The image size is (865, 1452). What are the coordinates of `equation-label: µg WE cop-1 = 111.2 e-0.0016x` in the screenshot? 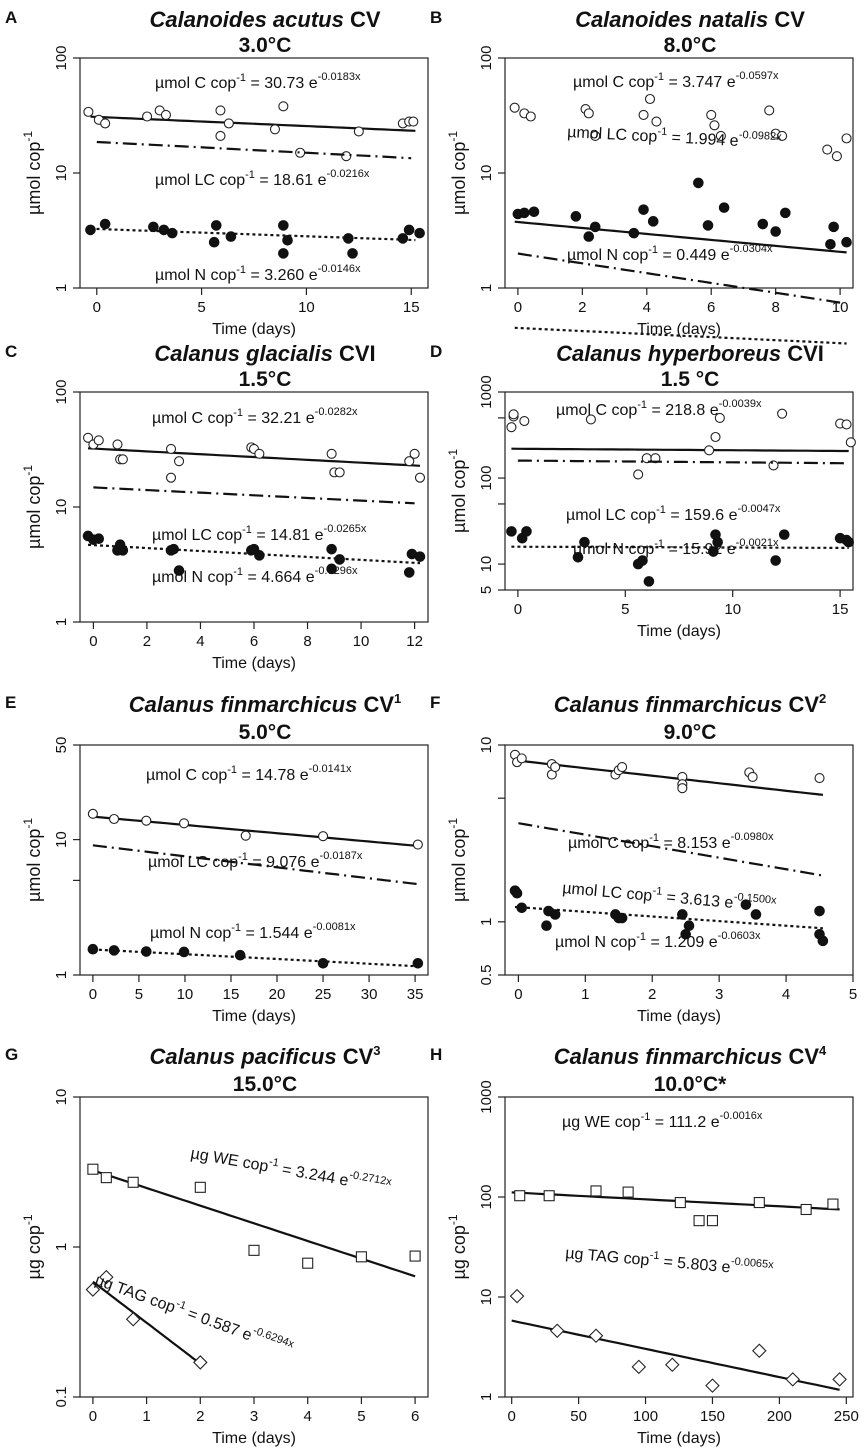 It's located at (662, 1120).